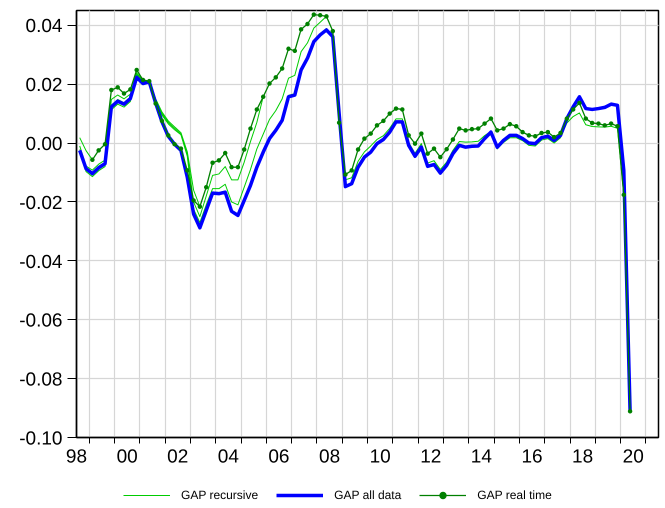  Describe the element at coordinates (44, 85) in the screenshot. I see `y-tick-label: 0.02` at that location.